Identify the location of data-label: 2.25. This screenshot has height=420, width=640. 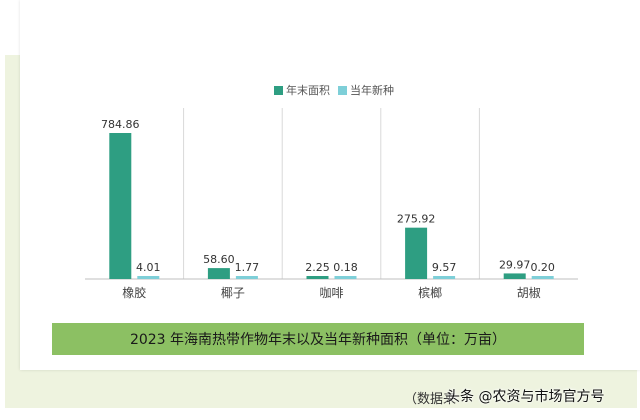
(317, 267).